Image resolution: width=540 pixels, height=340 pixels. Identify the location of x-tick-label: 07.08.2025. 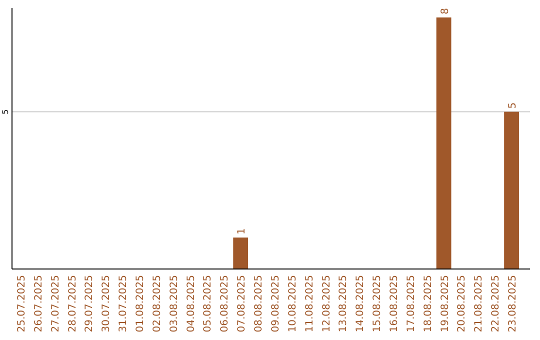
(242, 303).